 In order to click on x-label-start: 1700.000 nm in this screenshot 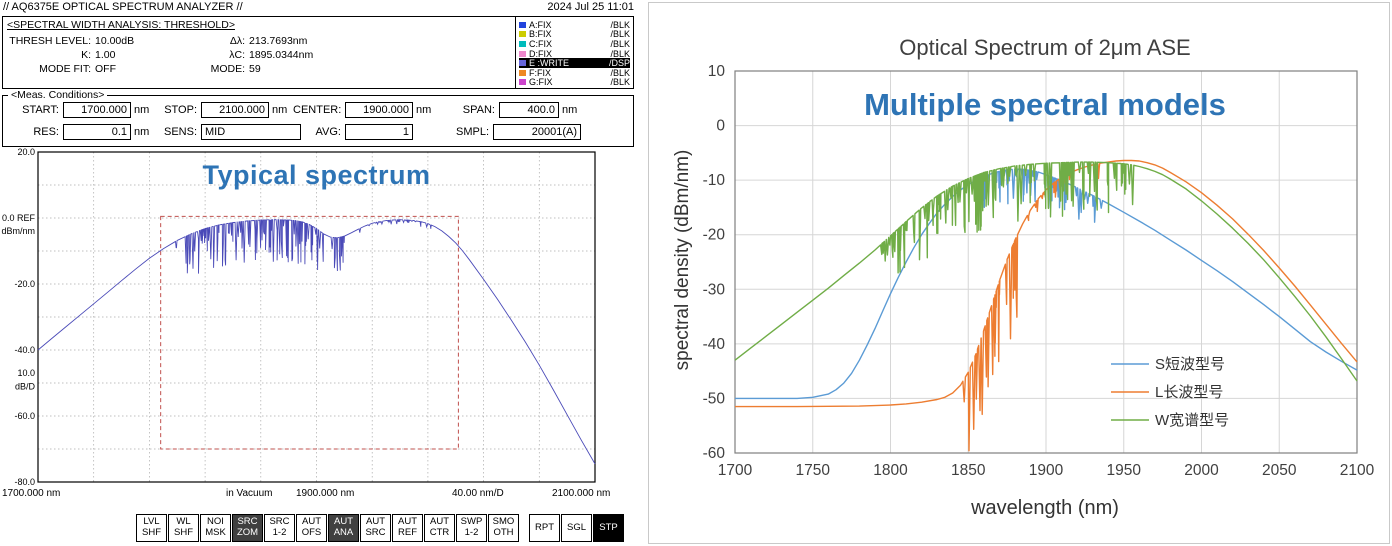, I will do `click(31, 493)`.